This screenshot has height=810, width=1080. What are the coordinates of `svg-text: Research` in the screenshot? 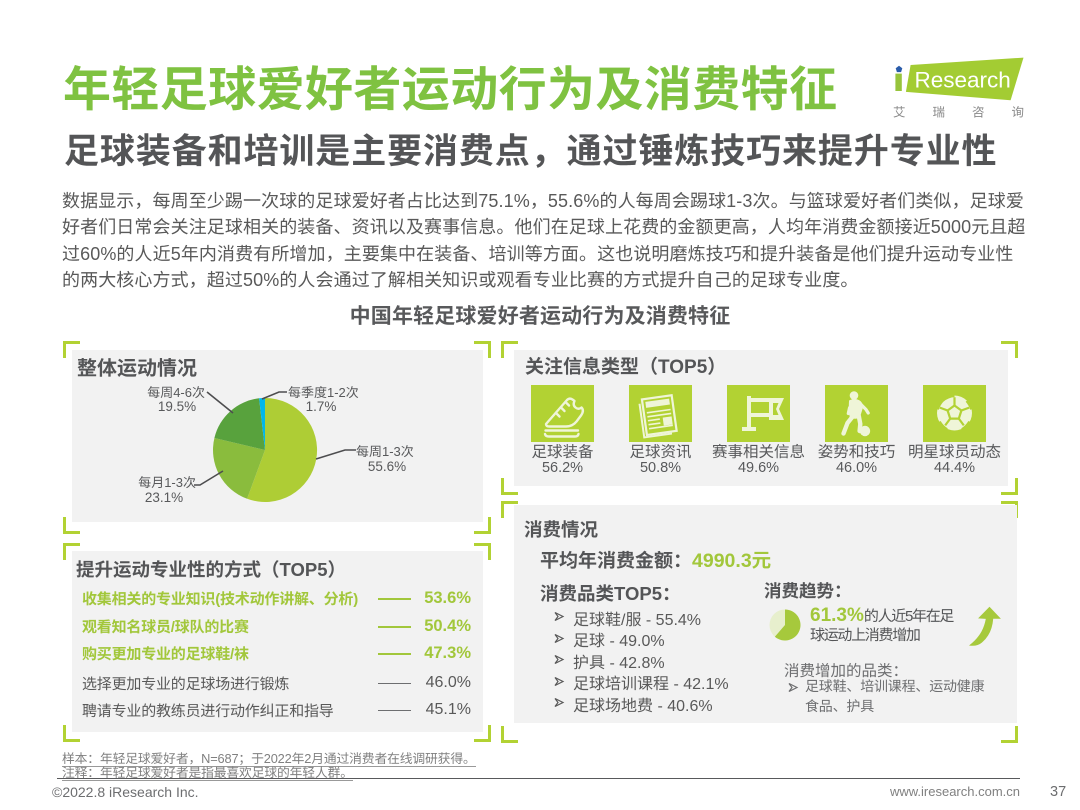 It's located at (963, 80).